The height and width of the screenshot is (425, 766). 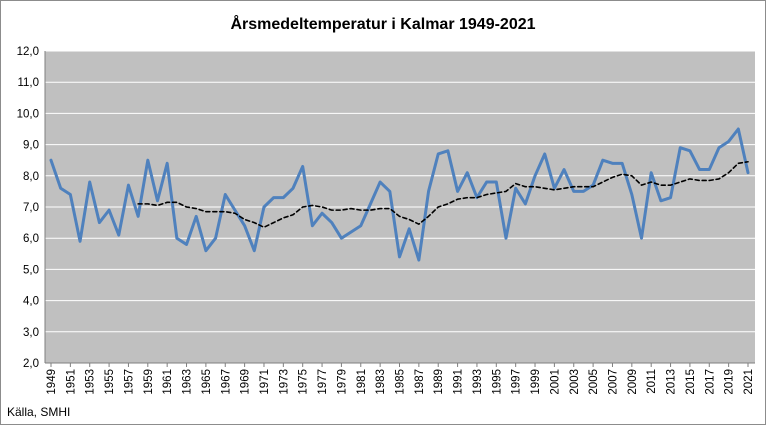 What do you see at coordinates (31, 270) in the screenshot?
I see `y-tick-label: 5,0` at bounding box center [31, 270].